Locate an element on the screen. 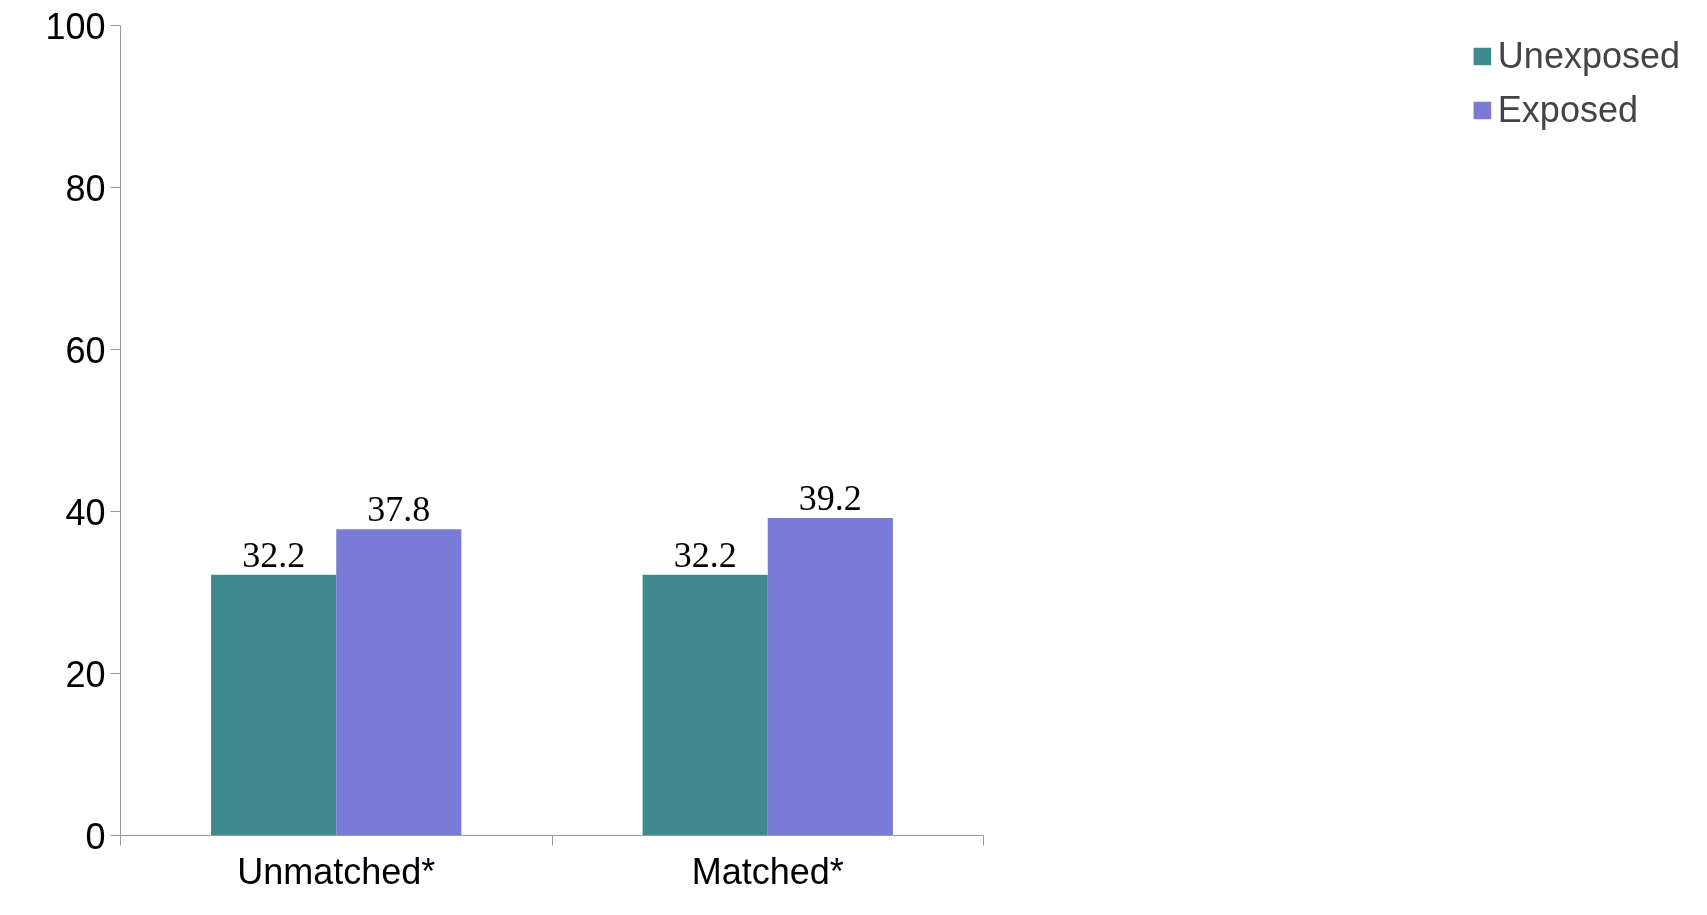 Image resolution: width=1707 pixels, height=915 pixels. y-tick-label: 40 is located at coordinates (85, 512).